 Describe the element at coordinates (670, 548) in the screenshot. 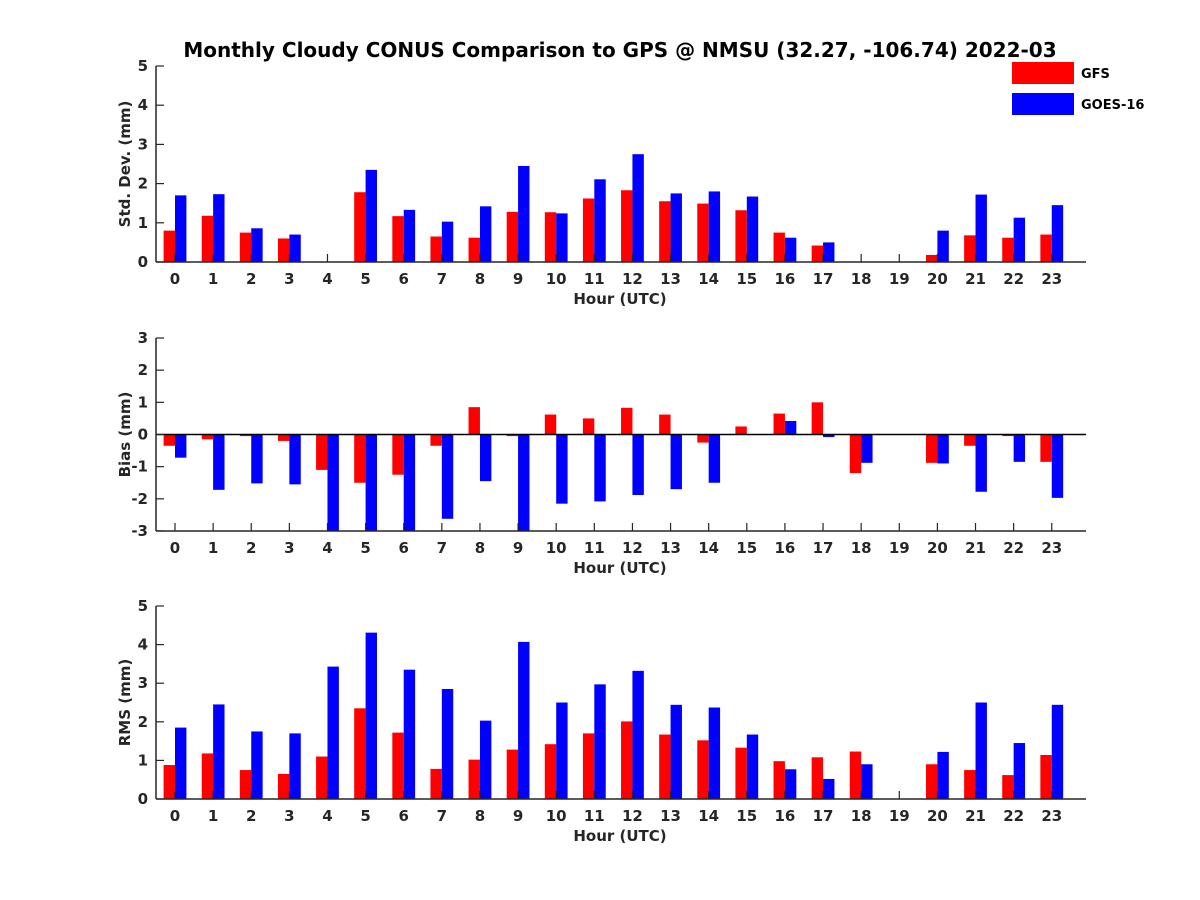

I see `x-tick-label: 13` at that location.